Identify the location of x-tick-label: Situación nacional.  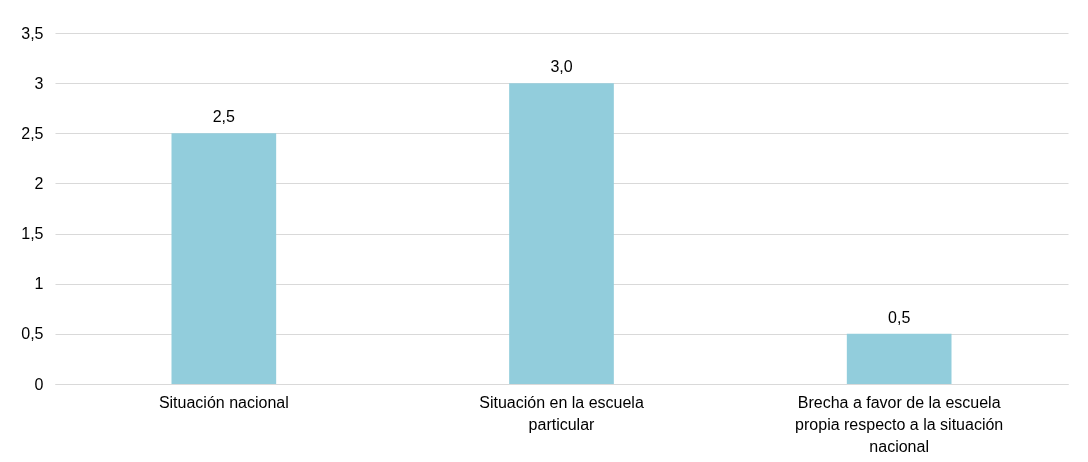
(223, 402).